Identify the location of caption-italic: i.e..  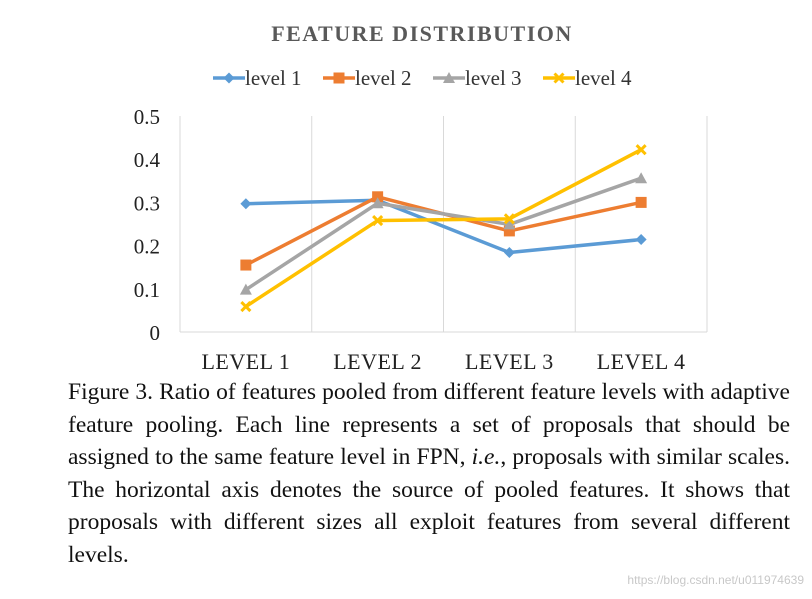
(486, 457).